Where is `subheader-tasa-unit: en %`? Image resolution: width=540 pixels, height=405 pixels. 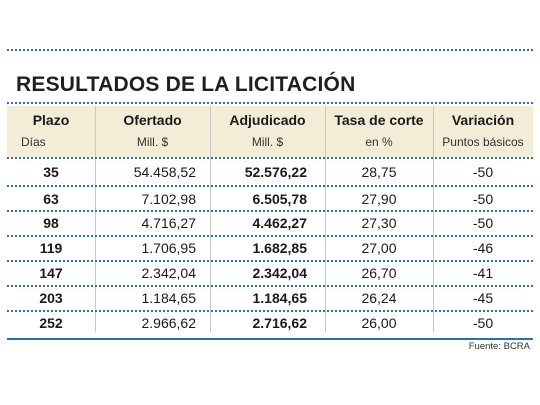
subheader-tasa-unit: en % is located at coordinates (379, 142).